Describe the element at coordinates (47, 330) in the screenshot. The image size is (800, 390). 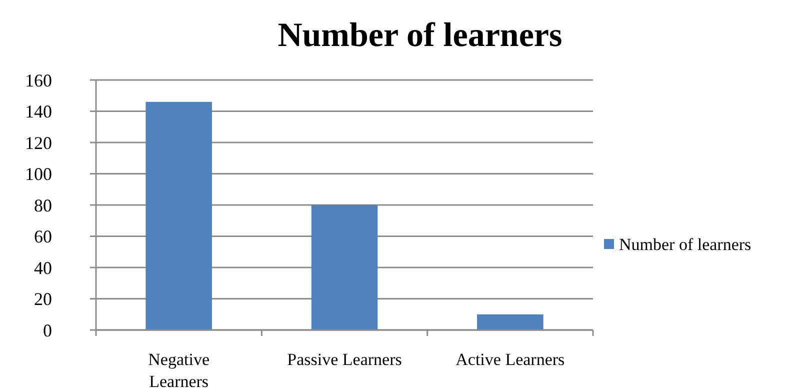
I see `y-tick-label: 0` at that location.